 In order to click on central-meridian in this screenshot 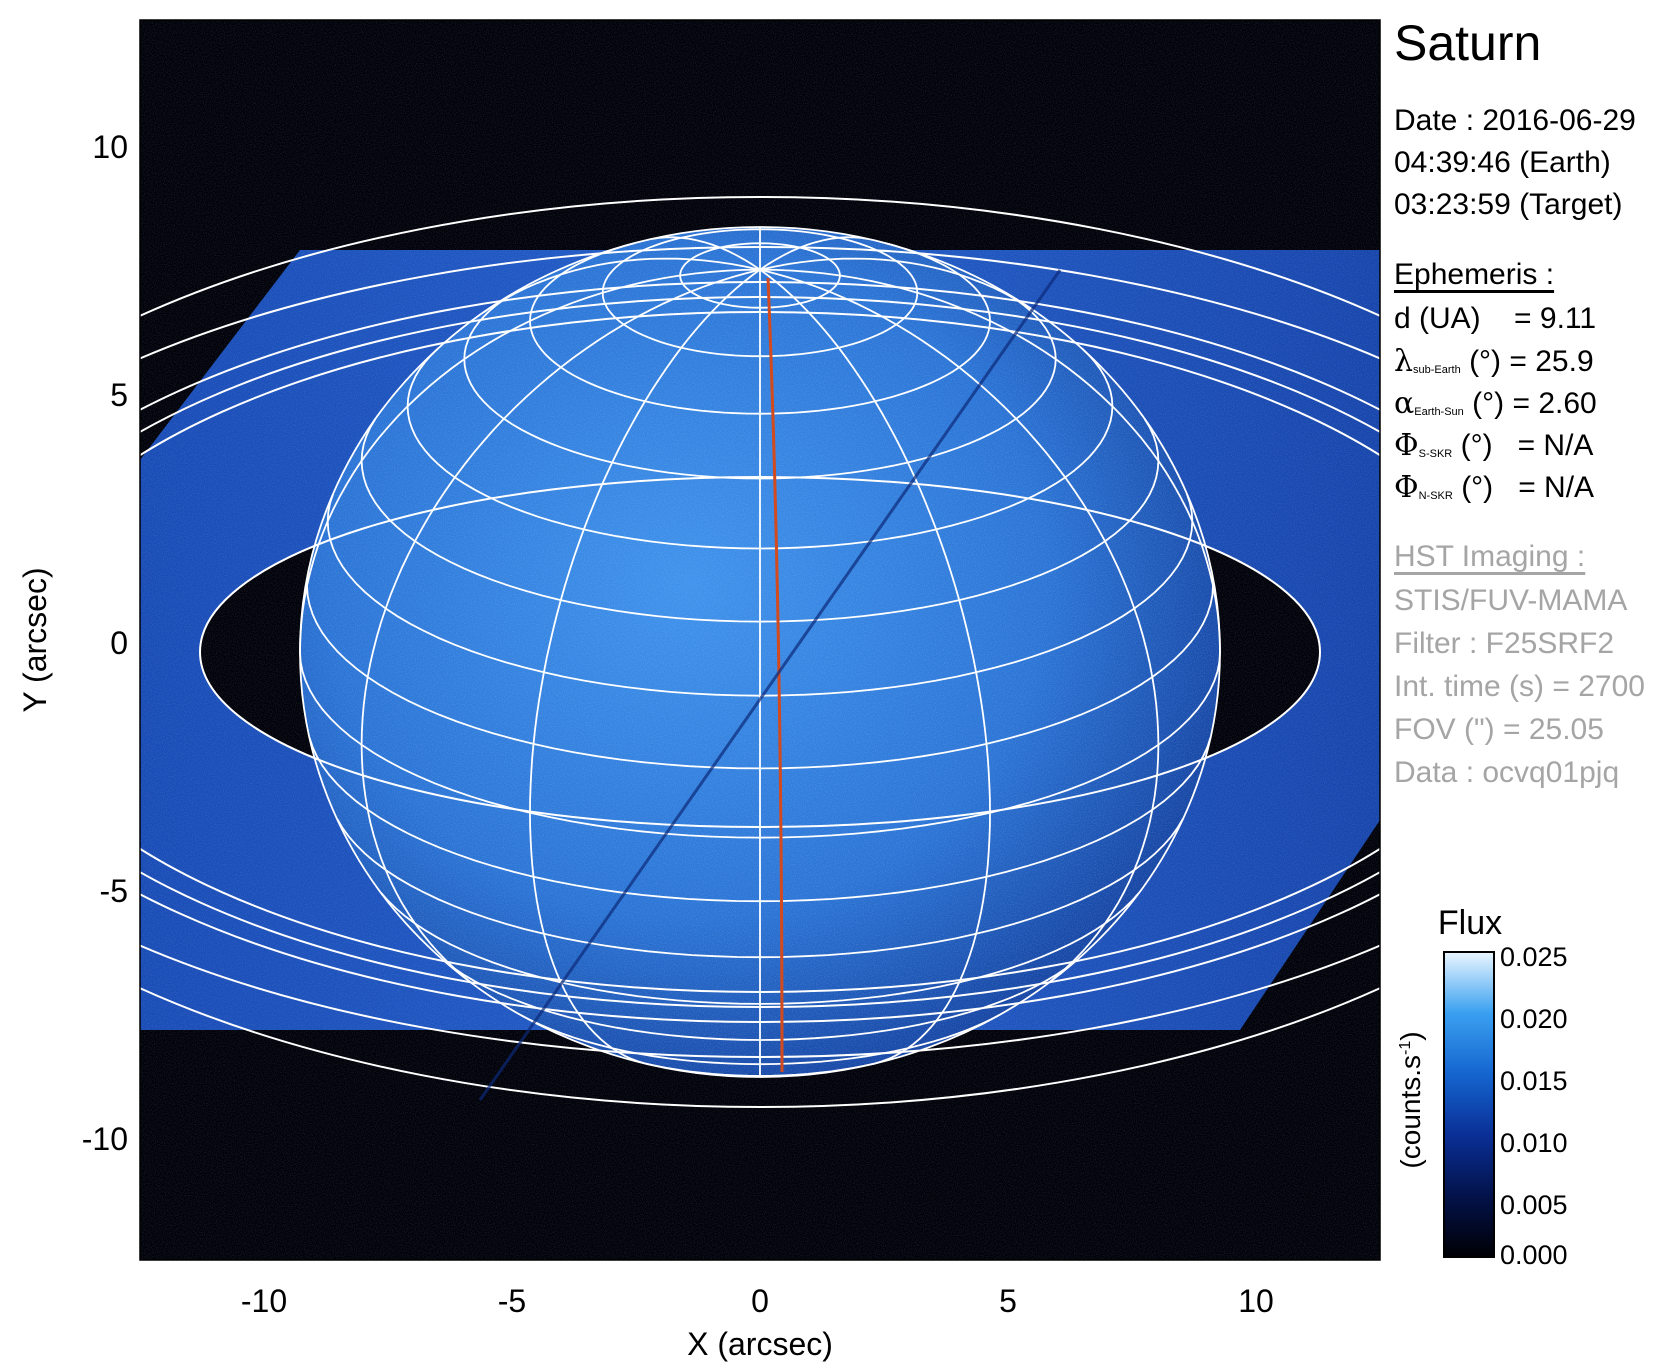, I will do `click(775, 675)`.